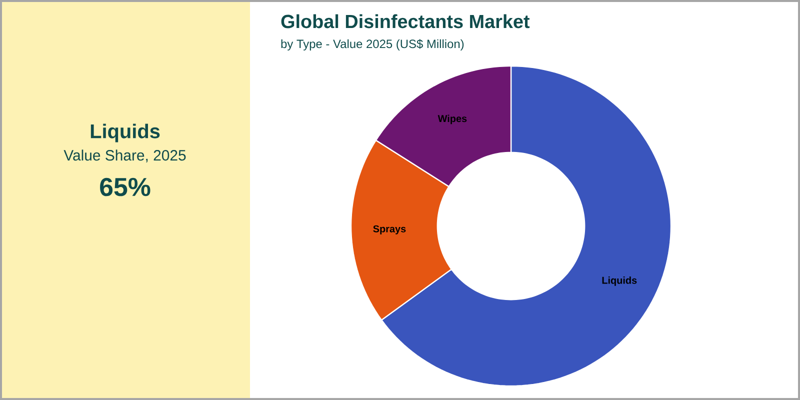 The width and height of the screenshot is (800, 400). Describe the element at coordinates (125, 133) in the screenshot. I see `text: Liquids` at that location.